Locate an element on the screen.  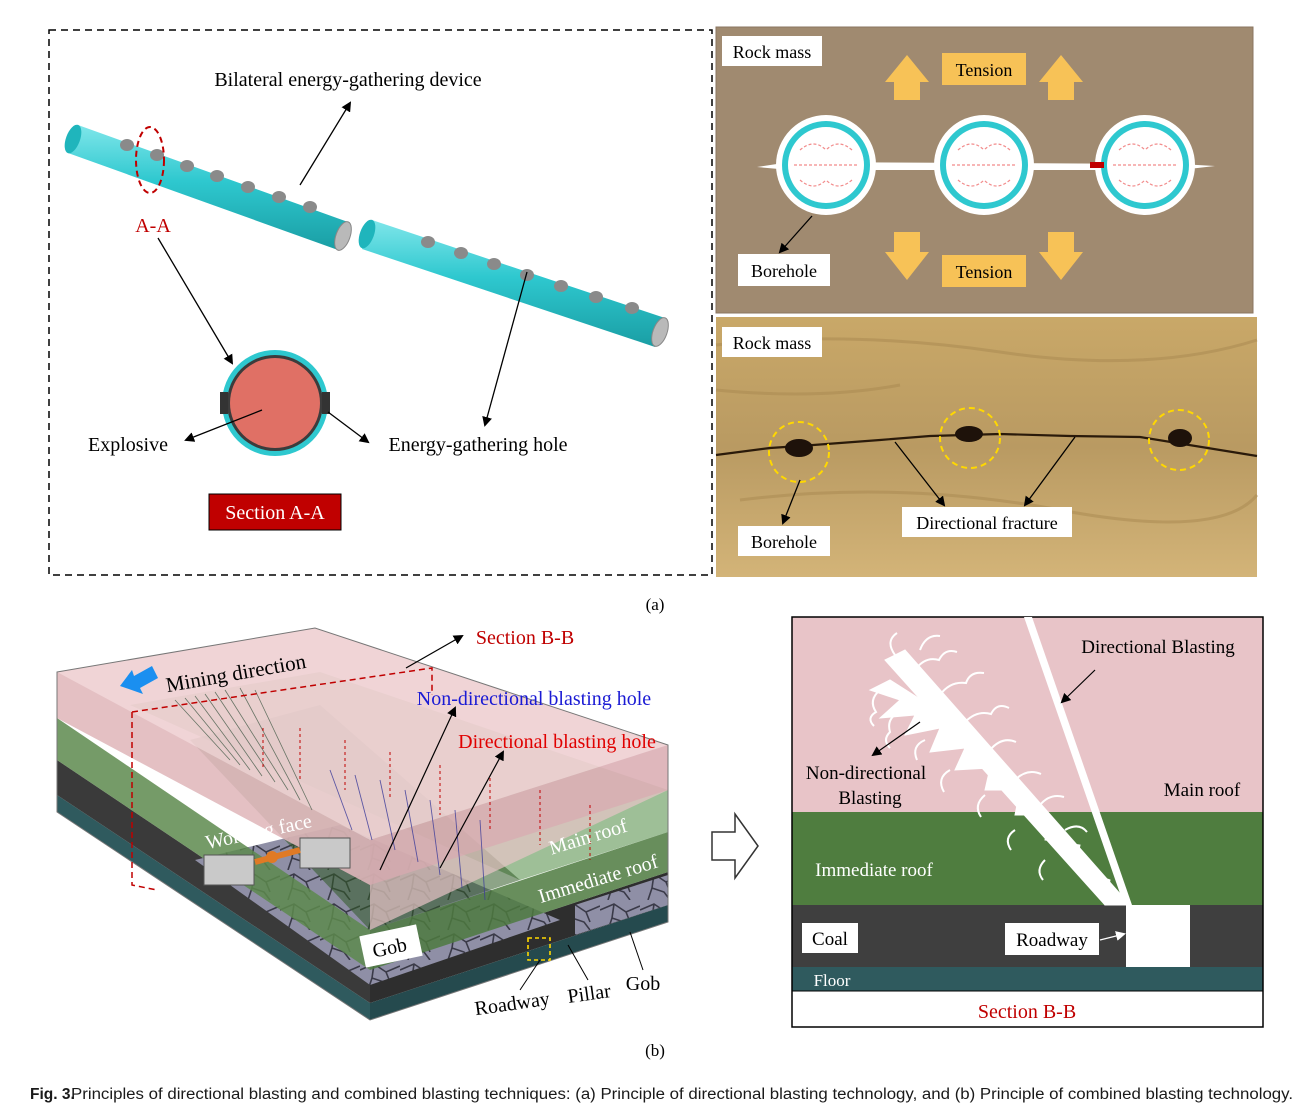
aa-arrow is located at coordinates (195, 301).